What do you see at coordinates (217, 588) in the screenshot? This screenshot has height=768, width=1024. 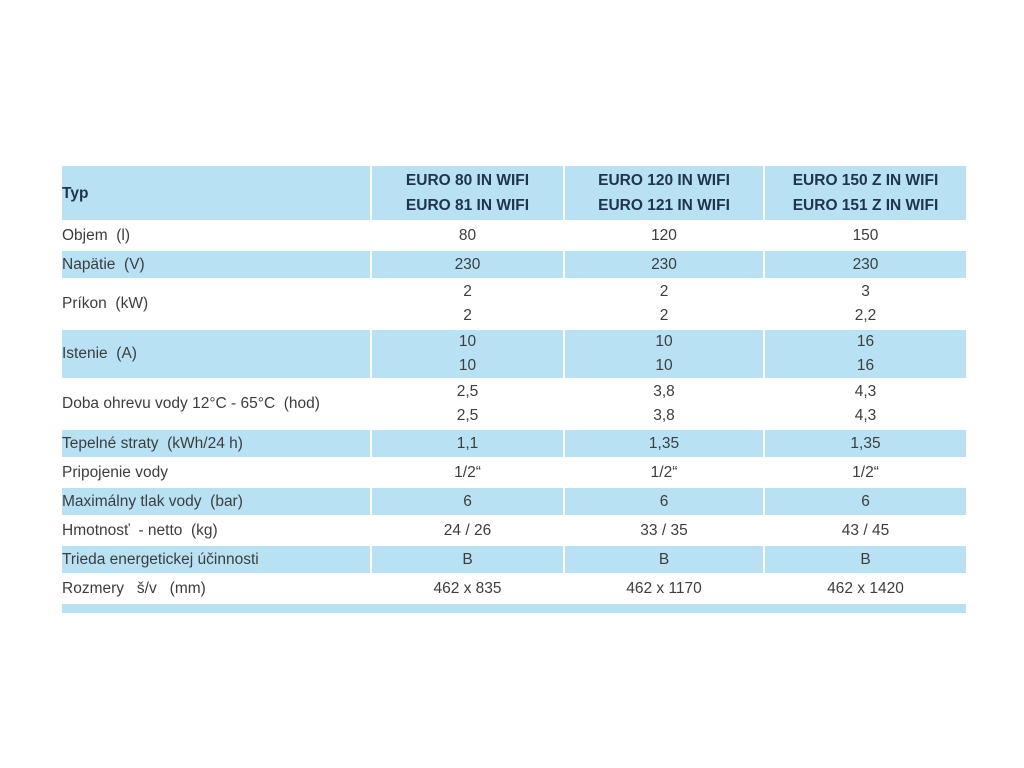 I see `row-label: Rozmery š/v (mm)` at bounding box center [217, 588].